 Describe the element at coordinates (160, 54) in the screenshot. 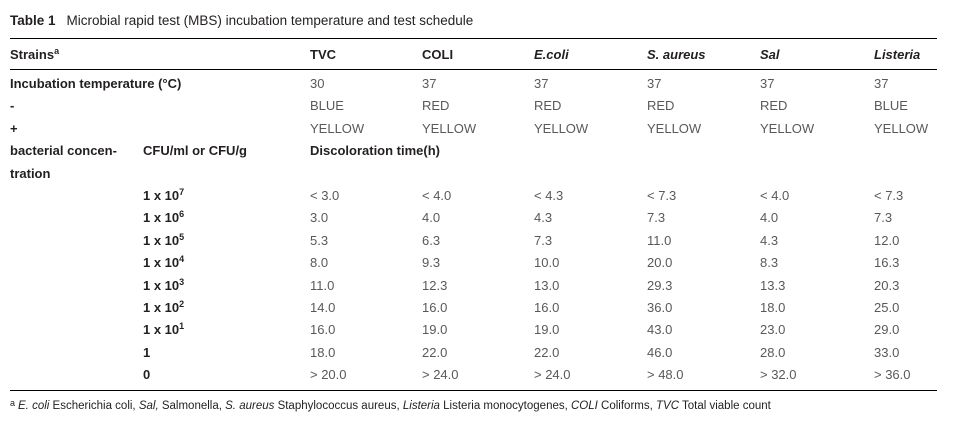

I see `column-header-strains: Strainsa` at that location.